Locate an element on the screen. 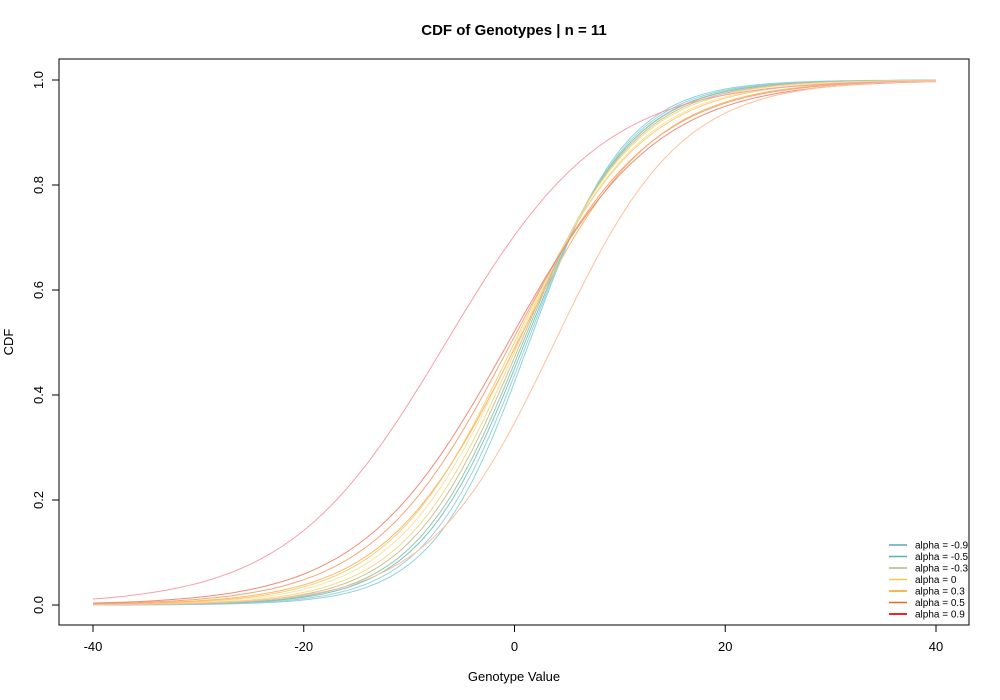  y-tick-label: 0.2 is located at coordinates (38, 500).